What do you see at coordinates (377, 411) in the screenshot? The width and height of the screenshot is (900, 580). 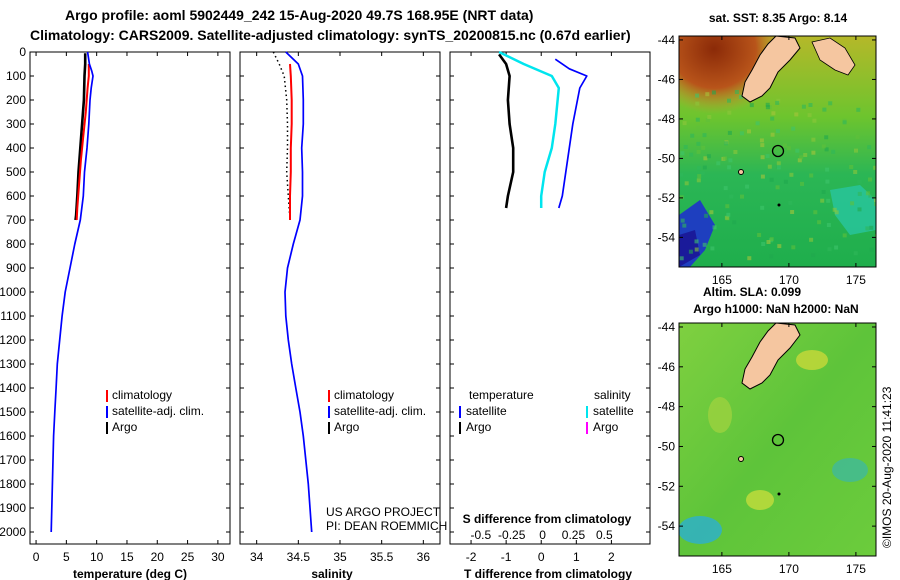 I see `salinity-legend: climatology satellite-adj. clim. Argo` at bounding box center [377, 411].